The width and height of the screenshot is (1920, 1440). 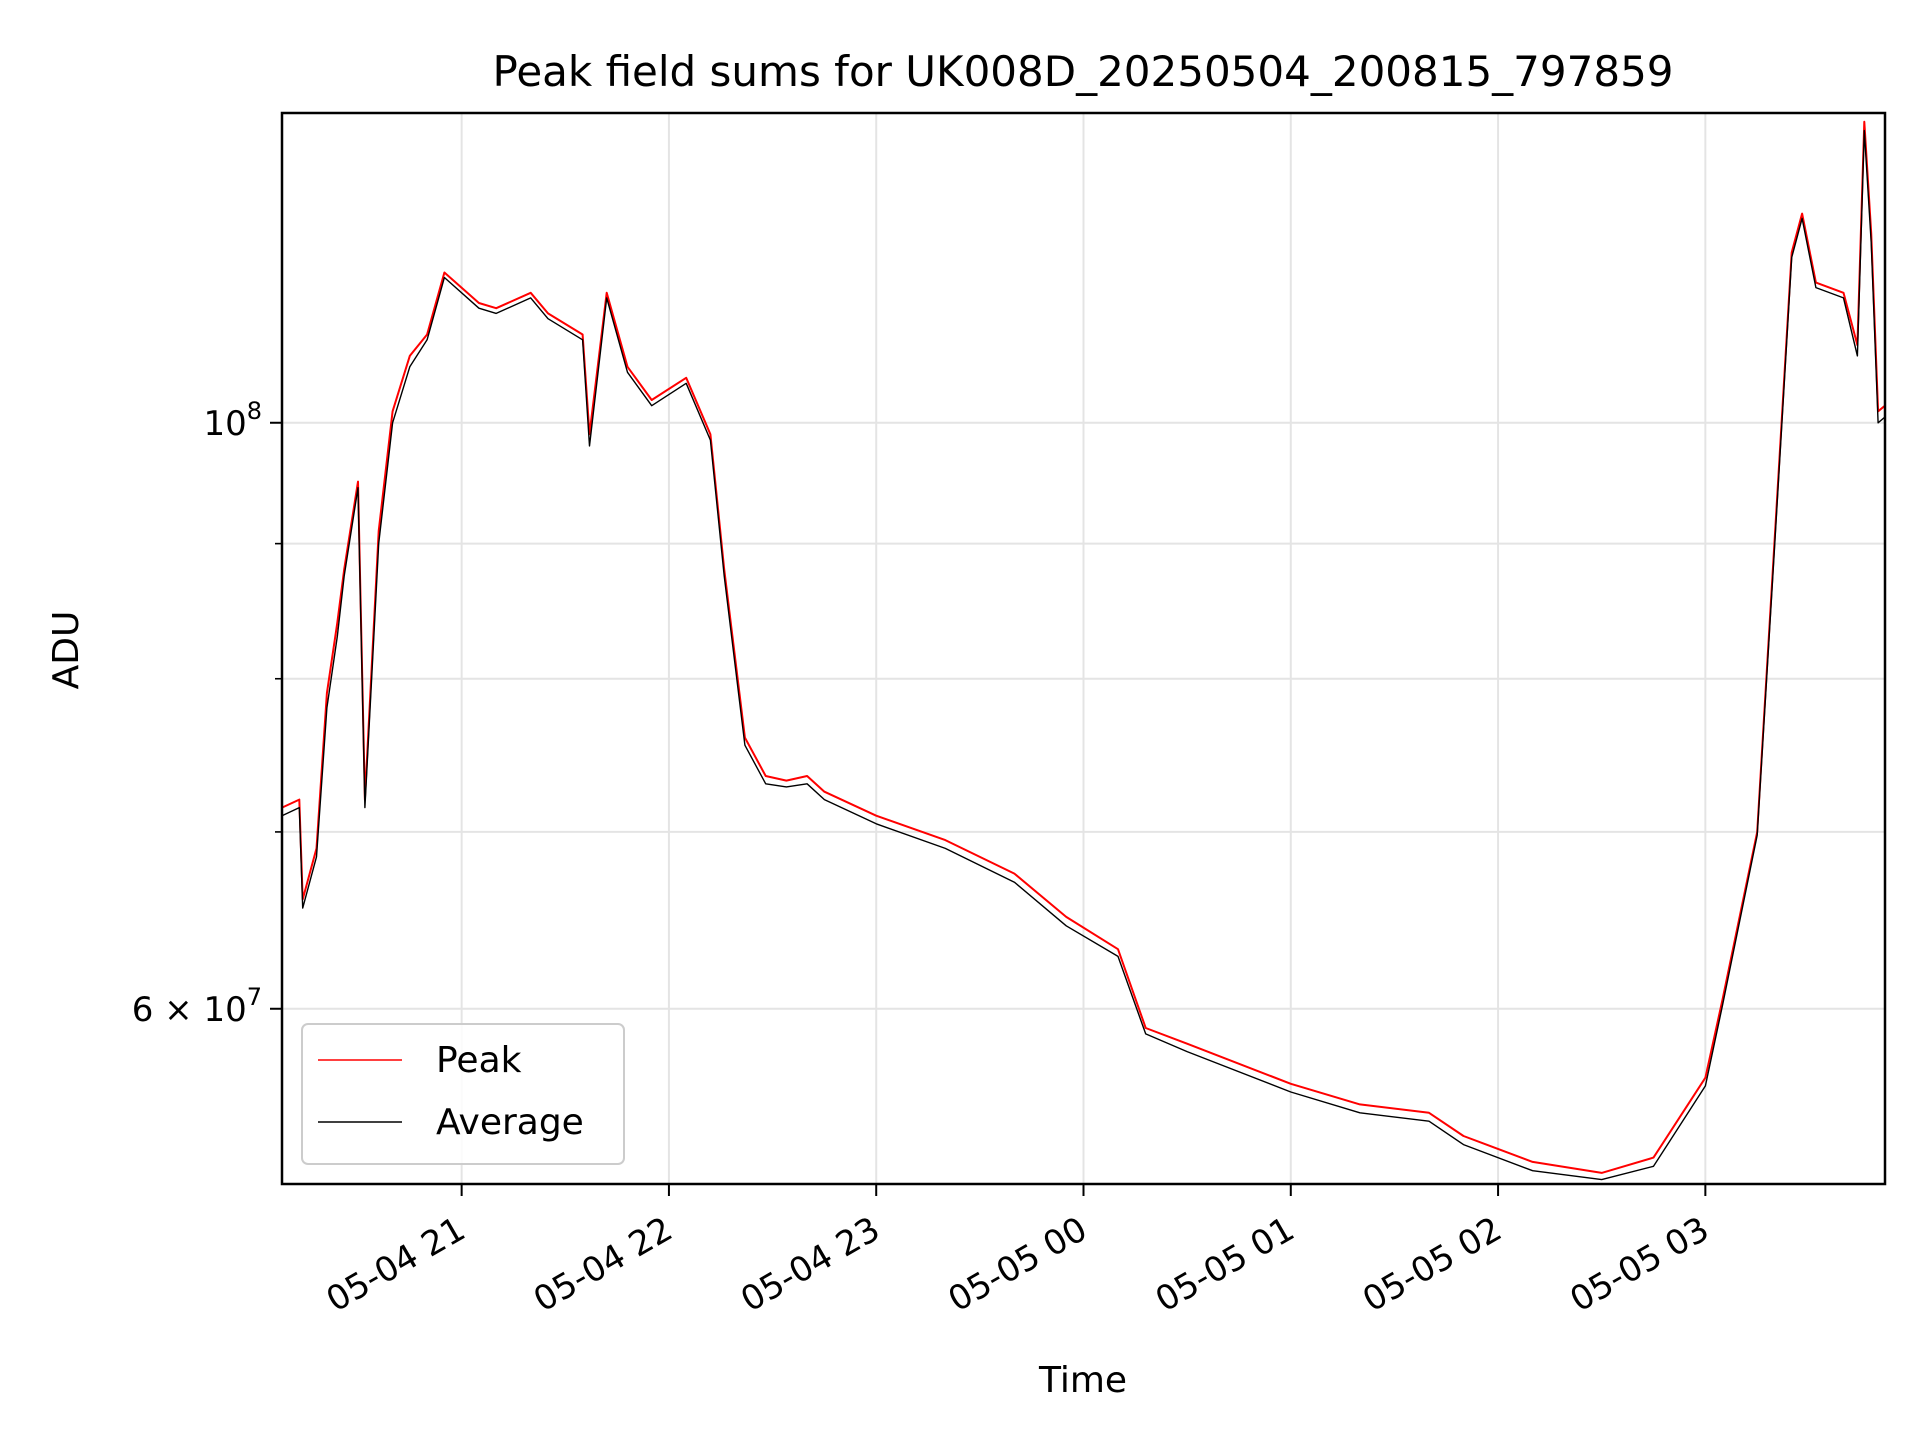 What do you see at coordinates (197, 1006) in the screenshot?
I see `y-tick-label: 6 × 107` at bounding box center [197, 1006].